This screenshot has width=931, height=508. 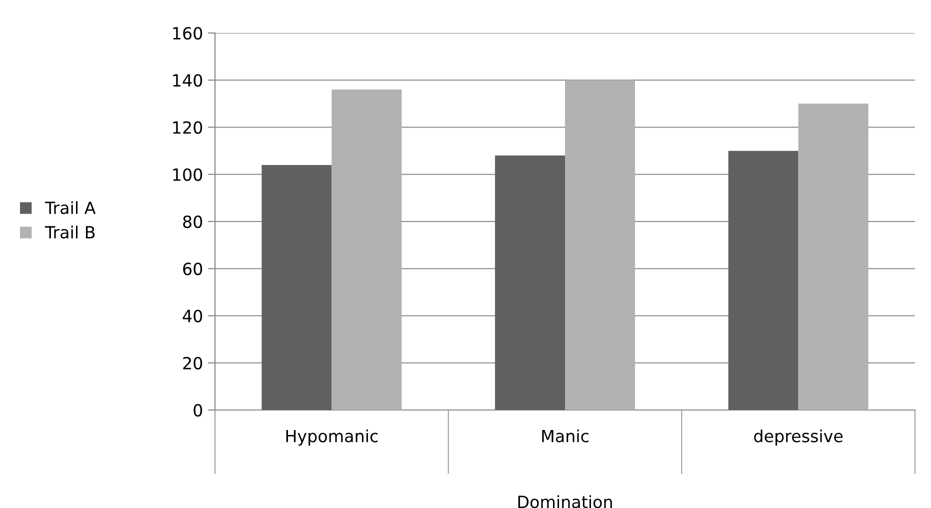 What do you see at coordinates (798, 437) in the screenshot?
I see `x-tick-label: depressive` at bounding box center [798, 437].